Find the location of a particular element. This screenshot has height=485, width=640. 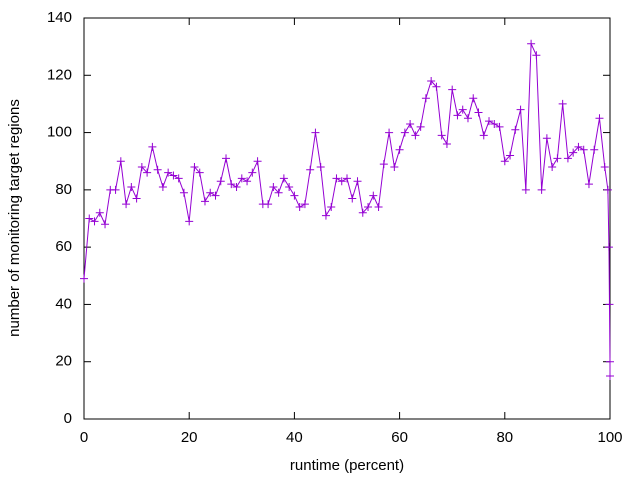

x-tick-label: 40 is located at coordinates (294, 437).